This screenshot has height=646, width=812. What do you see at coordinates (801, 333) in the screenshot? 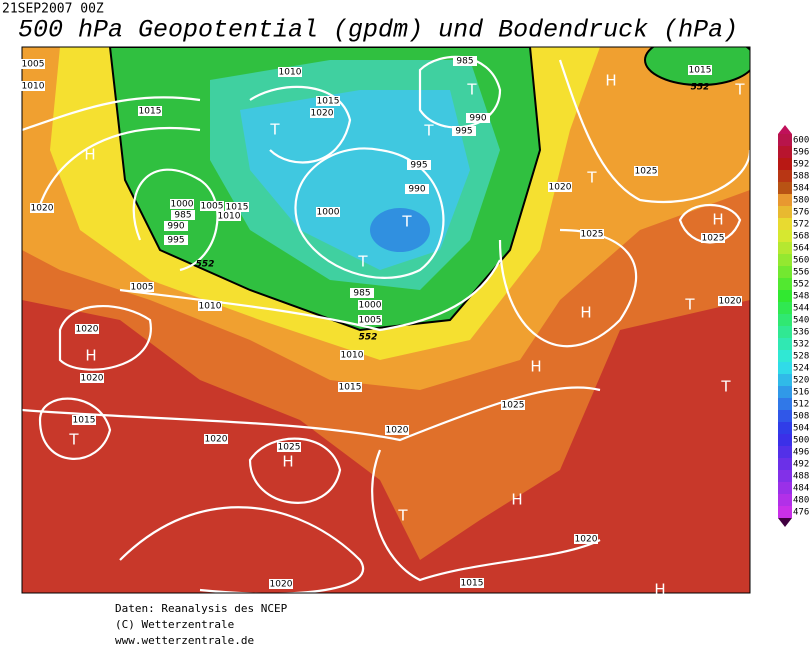
I see `colorbar-label: 536` at bounding box center [801, 333].